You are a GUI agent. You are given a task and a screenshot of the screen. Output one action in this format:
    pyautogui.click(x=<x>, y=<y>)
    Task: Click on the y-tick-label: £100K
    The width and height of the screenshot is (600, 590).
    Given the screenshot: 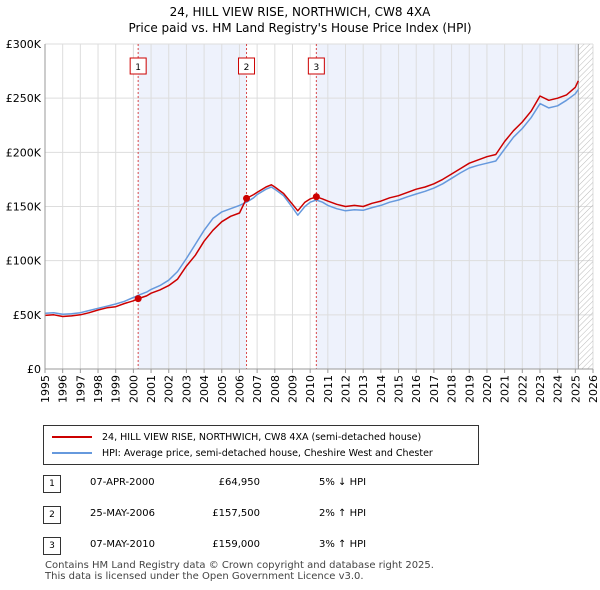 What is the action you would take?
    pyautogui.click(x=24, y=261)
    